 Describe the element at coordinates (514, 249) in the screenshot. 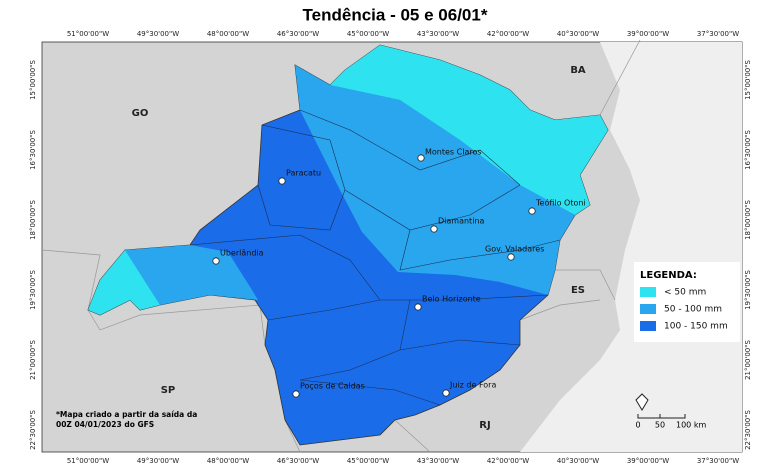

I see `city-label: Gov. Valadares` at that location.